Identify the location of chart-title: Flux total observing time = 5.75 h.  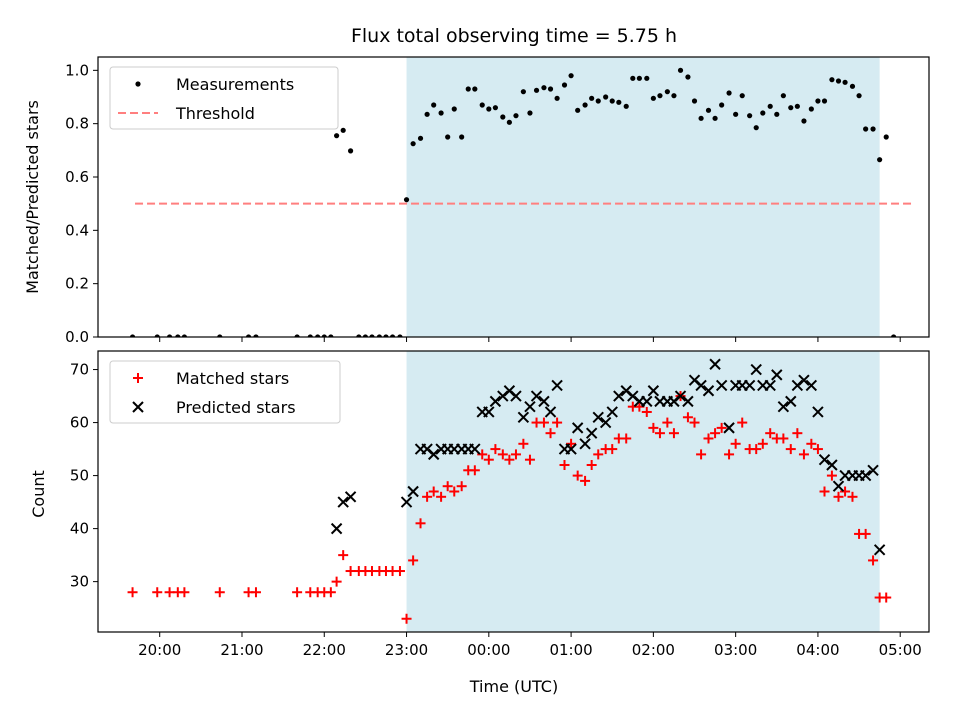
(514, 36).